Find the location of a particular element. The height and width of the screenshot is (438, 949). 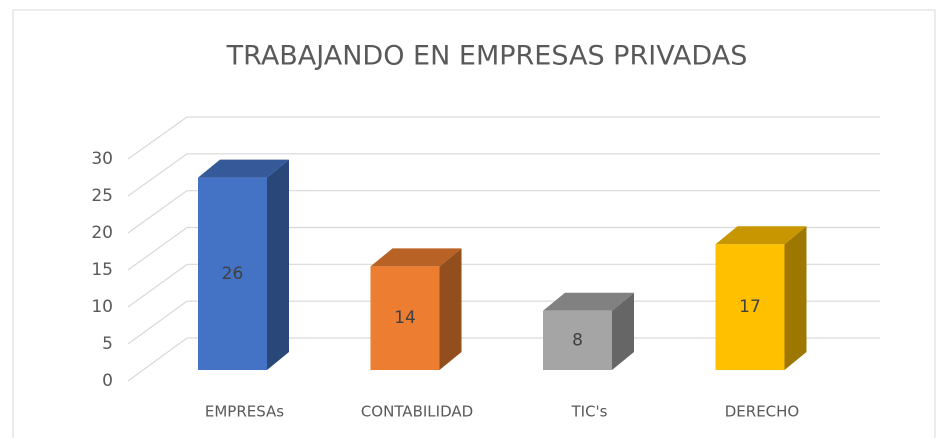

x-tick-label: DERECHO is located at coordinates (762, 412).